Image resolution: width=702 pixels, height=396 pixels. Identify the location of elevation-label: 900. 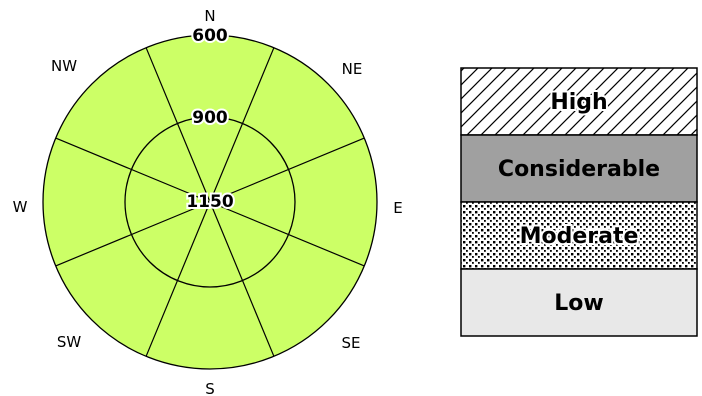
(210, 118).